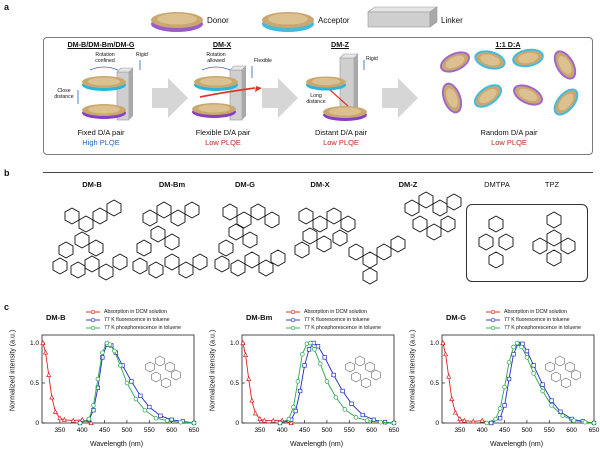  What do you see at coordinates (105, 58) in the screenshot?
I see `stage1-note-rotation: Rotation confined` at bounding box center [105, 58].